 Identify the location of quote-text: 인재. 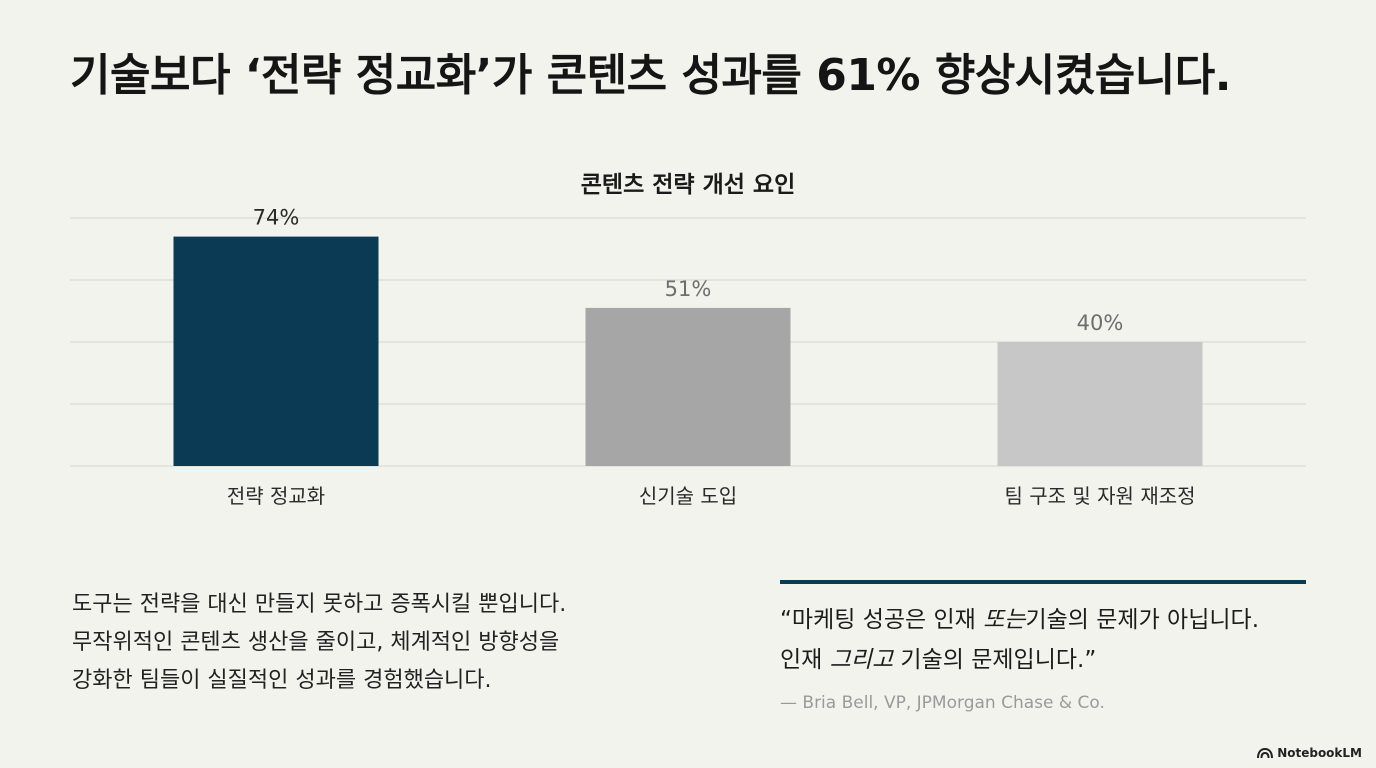
(805, 660).